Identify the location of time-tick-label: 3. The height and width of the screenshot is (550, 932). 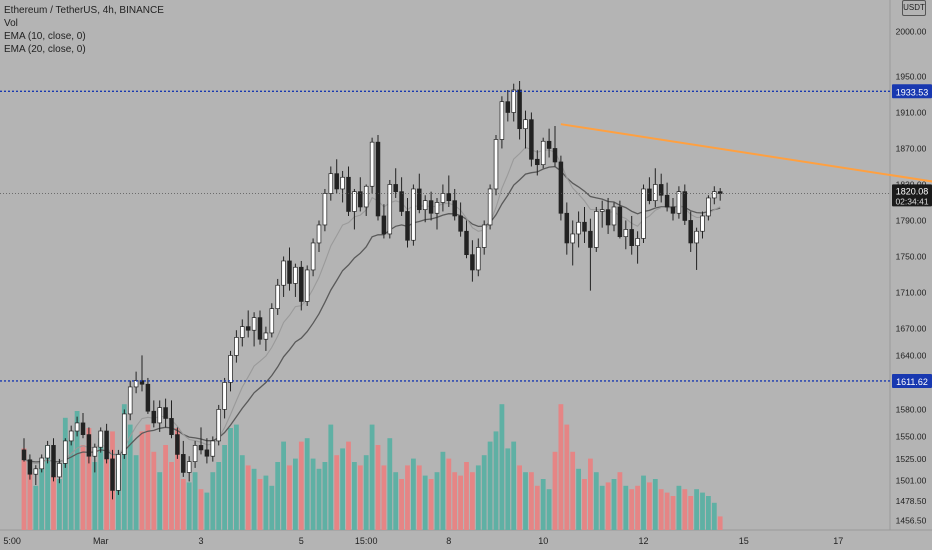
(200, 541).